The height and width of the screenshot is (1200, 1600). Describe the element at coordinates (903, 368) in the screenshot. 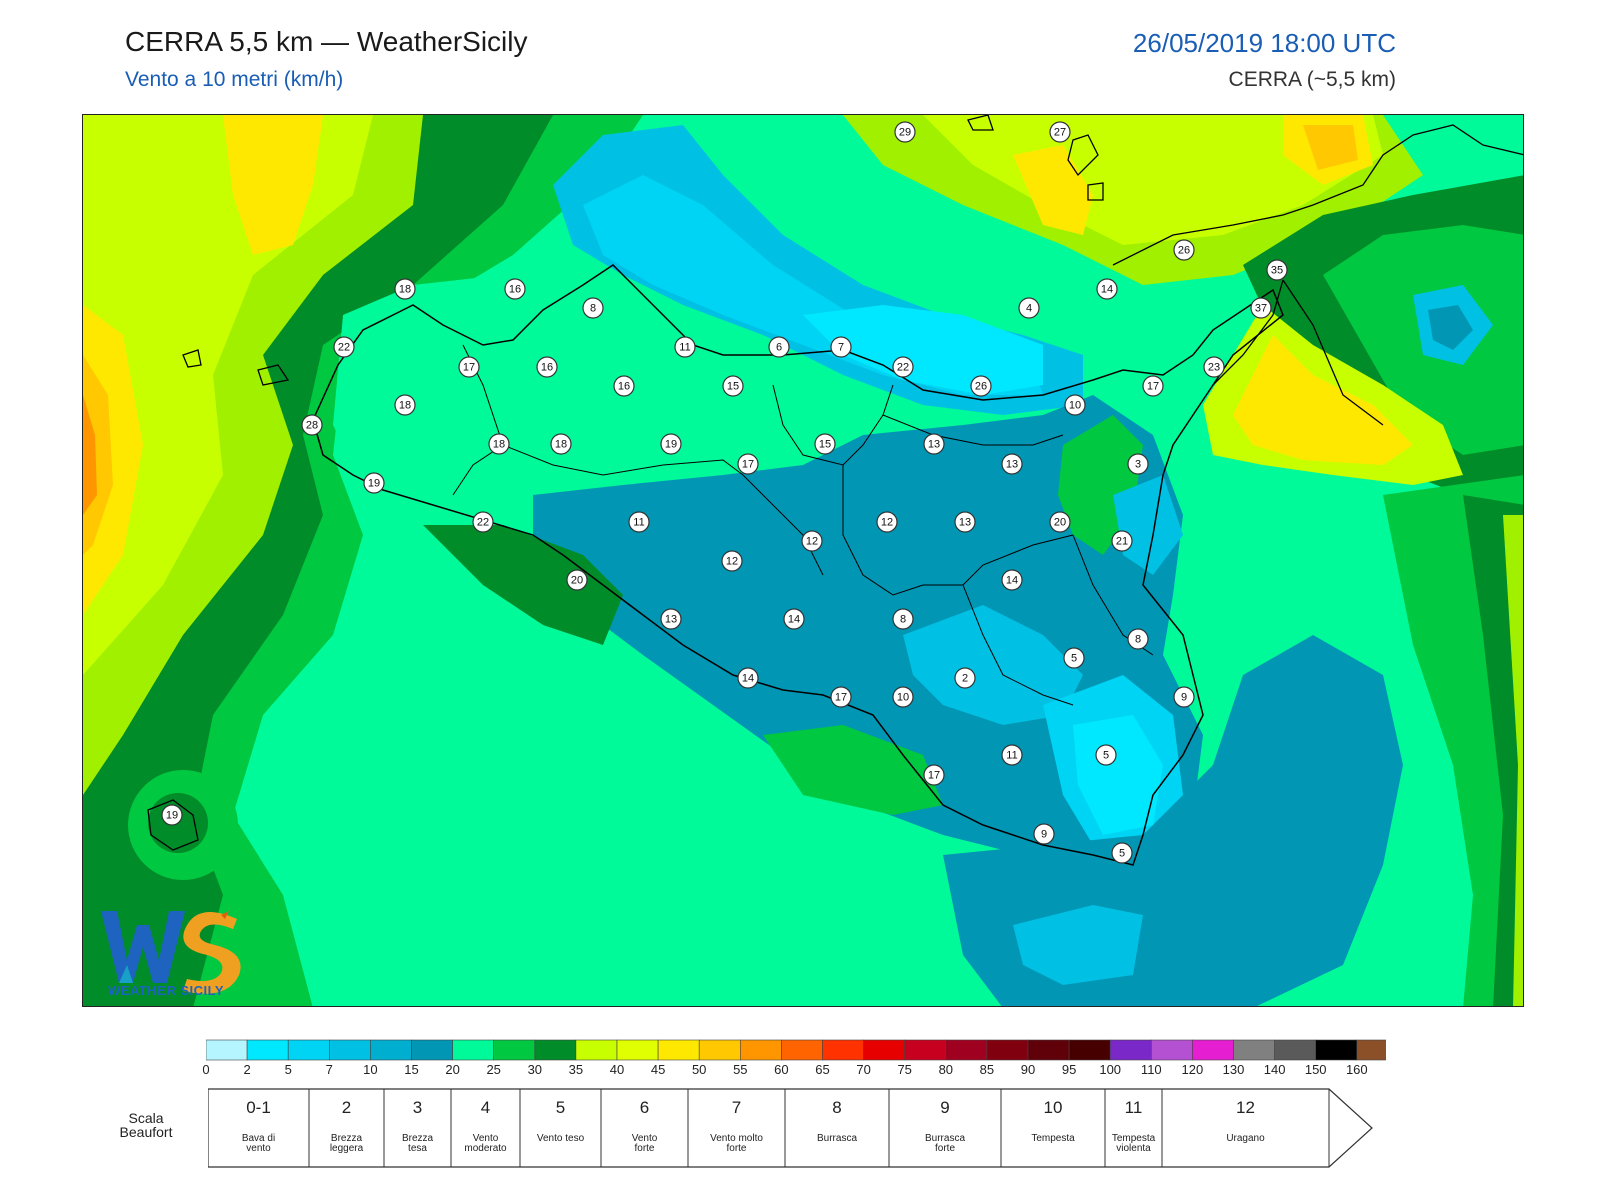

I see `station-value: 22` at that location.